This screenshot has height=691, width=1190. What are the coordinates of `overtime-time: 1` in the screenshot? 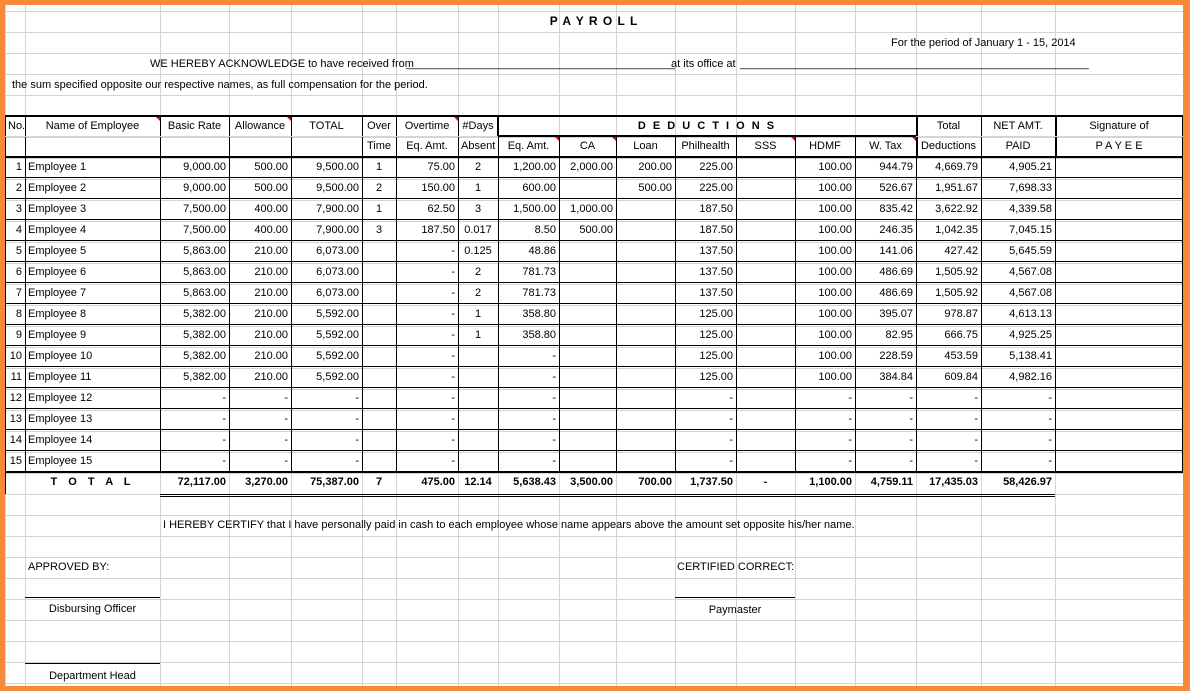 It's located at (379, 209).